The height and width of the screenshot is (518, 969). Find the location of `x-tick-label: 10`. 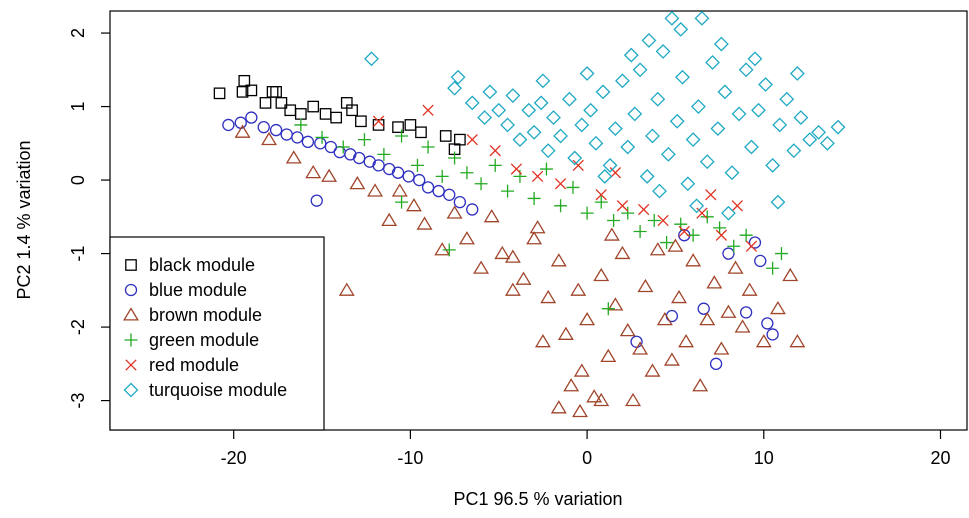

x-tick-label: 10 is located at coordinates (764, 458).